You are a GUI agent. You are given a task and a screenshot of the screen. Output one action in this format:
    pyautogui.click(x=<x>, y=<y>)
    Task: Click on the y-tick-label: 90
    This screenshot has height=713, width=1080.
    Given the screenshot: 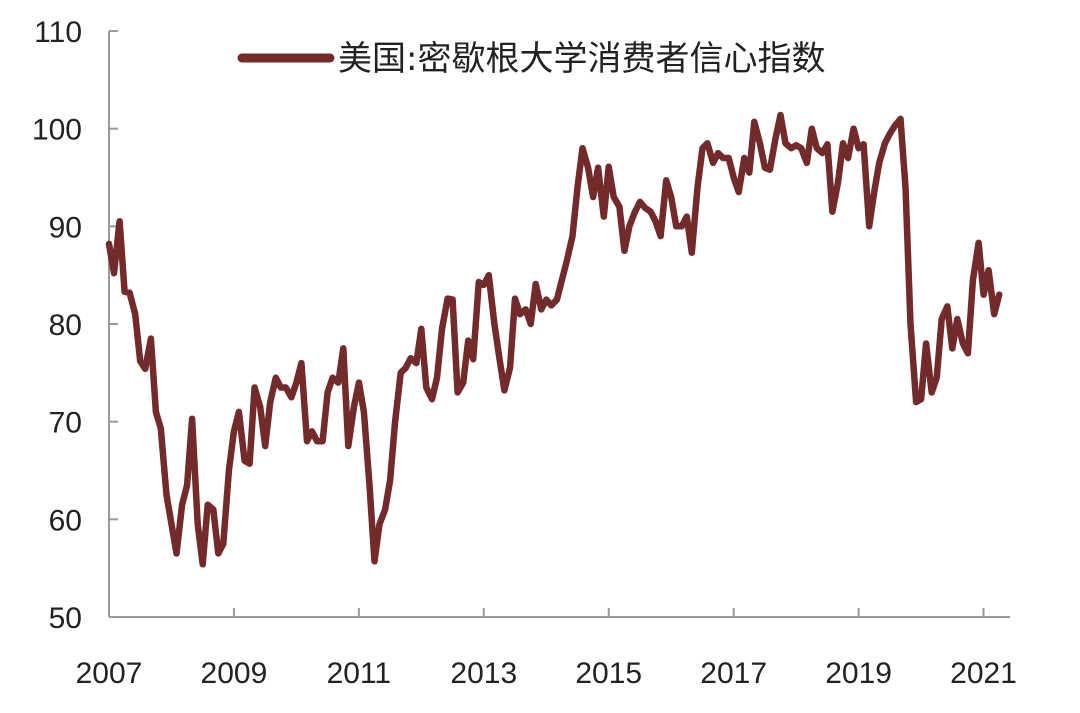 What is the action you would take?
    pyautogui.click(x=65, y=227)
    